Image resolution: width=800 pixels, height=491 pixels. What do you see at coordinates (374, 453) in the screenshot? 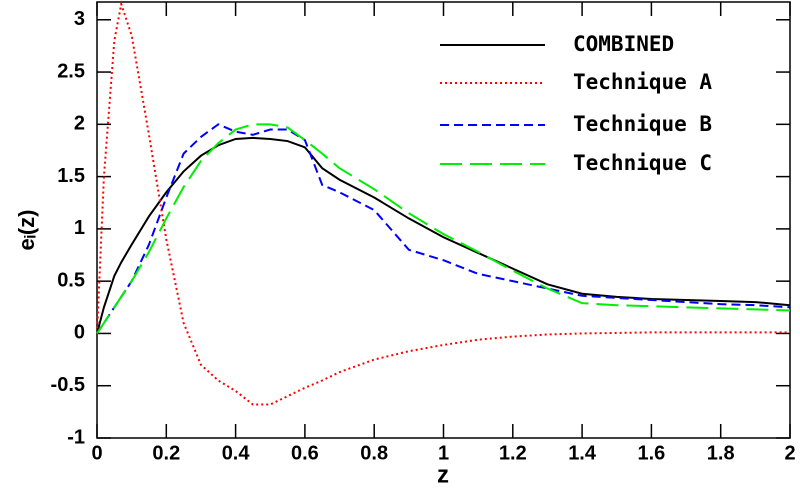
I see `x-tick-label: 0.8` at bounding box center [374, 453].